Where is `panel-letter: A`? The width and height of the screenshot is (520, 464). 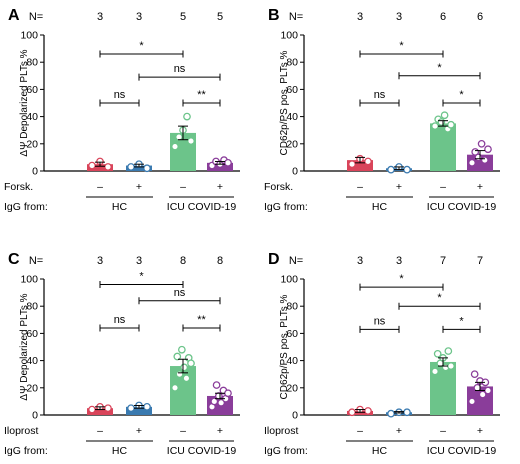
panel-letter: A is located at coordinates (14, 15).